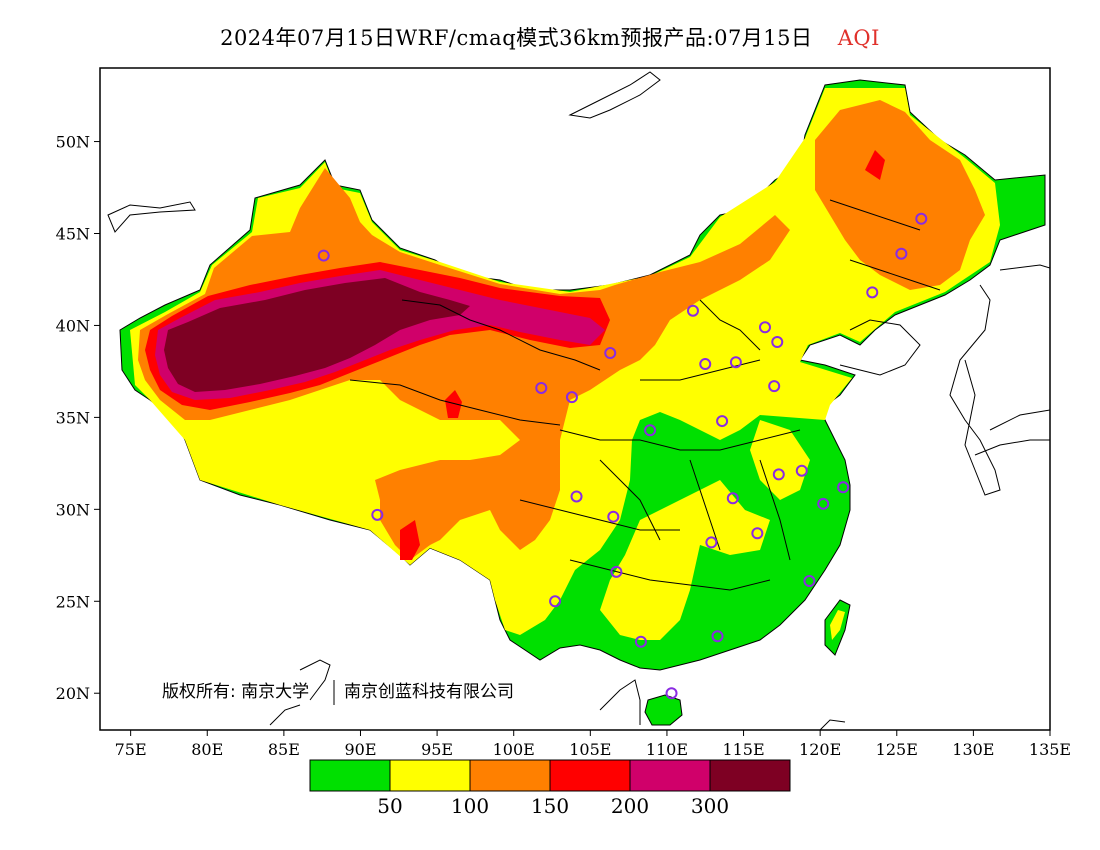  Describe the element at coordinates (73, 325) in the screenshot. I see `lat-tick-label: 40N` at that location.